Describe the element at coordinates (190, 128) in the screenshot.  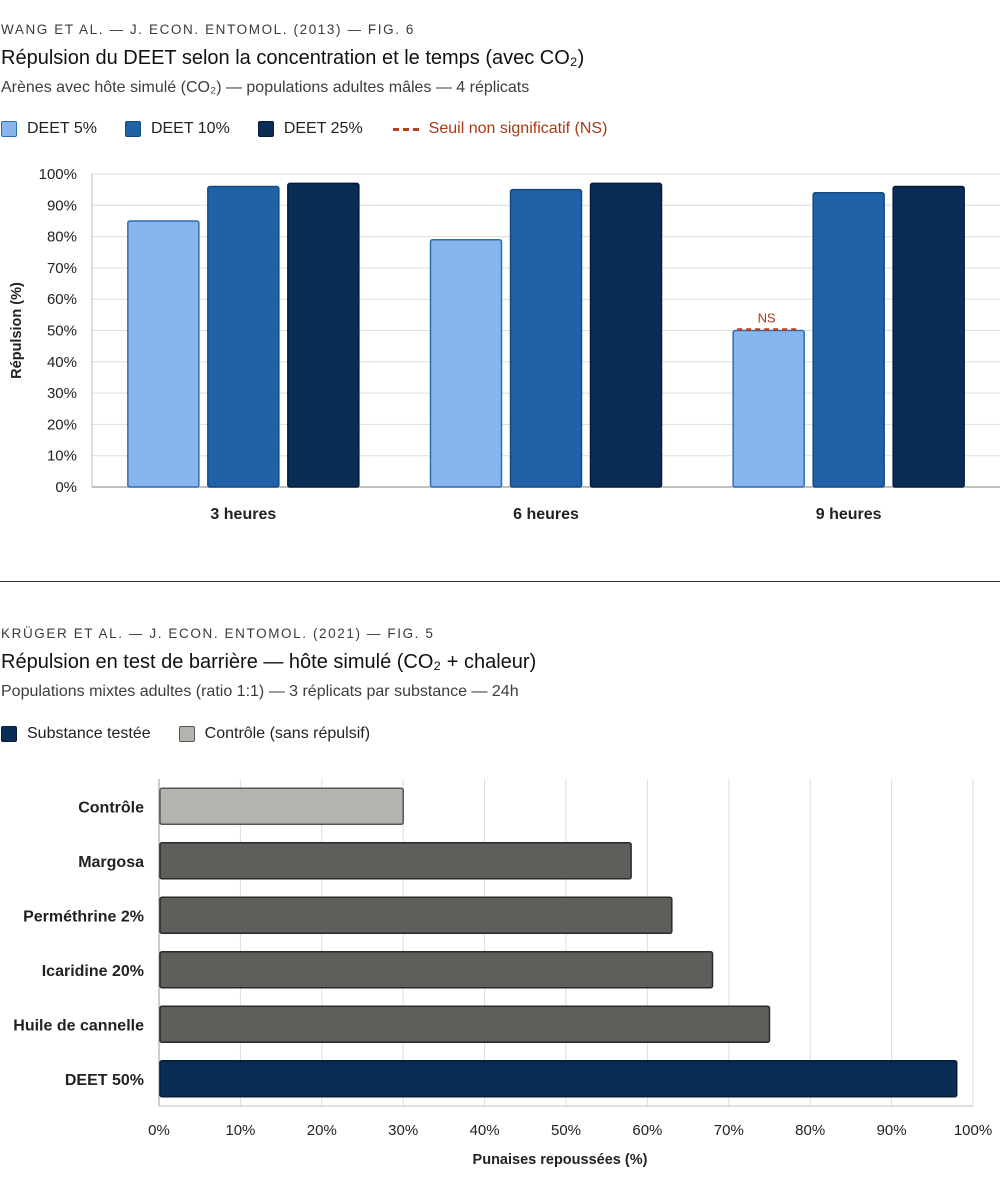
I see `legend-label-deet-10: DEET 10%` at that location.